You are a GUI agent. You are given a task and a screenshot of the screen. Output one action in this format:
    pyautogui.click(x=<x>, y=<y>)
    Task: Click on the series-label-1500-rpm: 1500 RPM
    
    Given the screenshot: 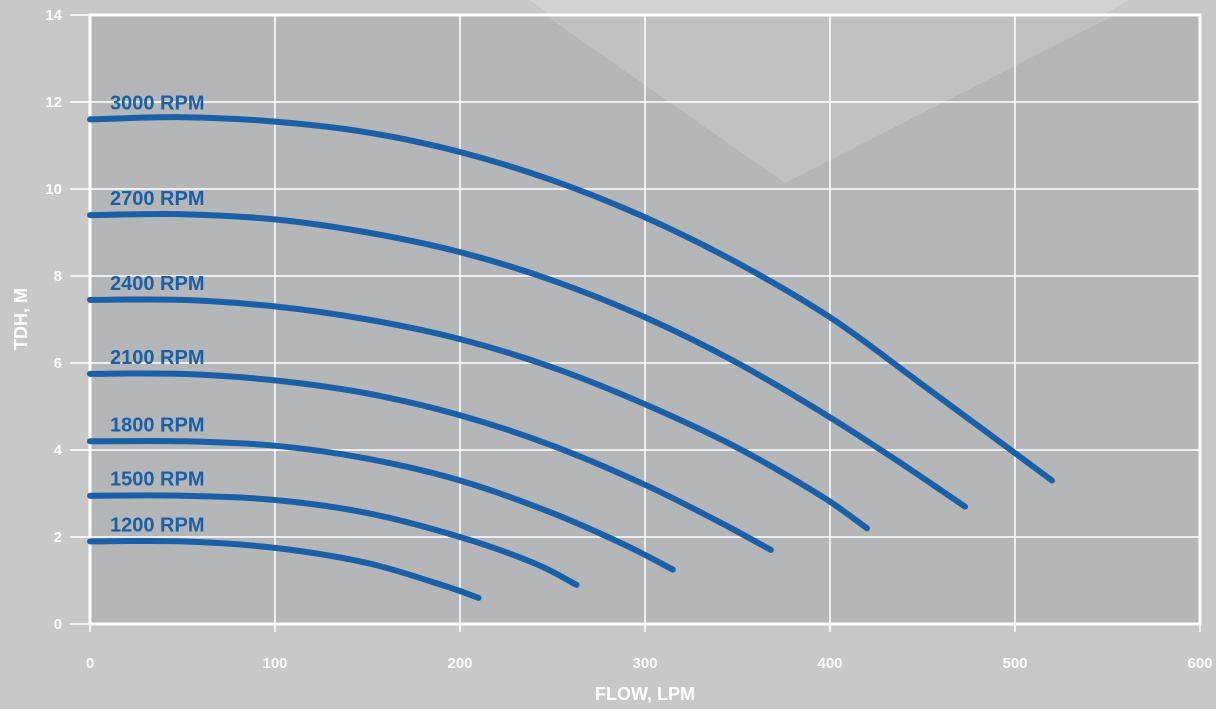 What is the action you would take?
    pyautogui.click(x=157, y=480)
    